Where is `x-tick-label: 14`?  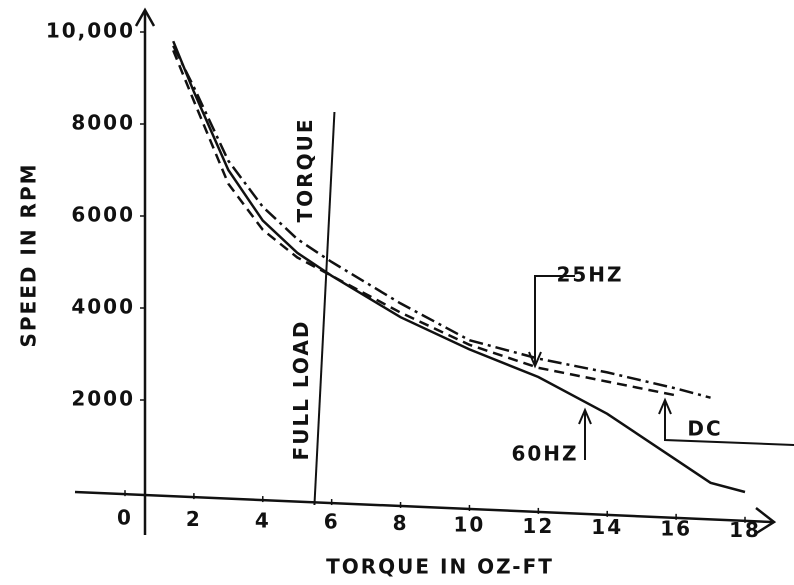 x-tick-label: 14 is located at coordinates (607, 527).